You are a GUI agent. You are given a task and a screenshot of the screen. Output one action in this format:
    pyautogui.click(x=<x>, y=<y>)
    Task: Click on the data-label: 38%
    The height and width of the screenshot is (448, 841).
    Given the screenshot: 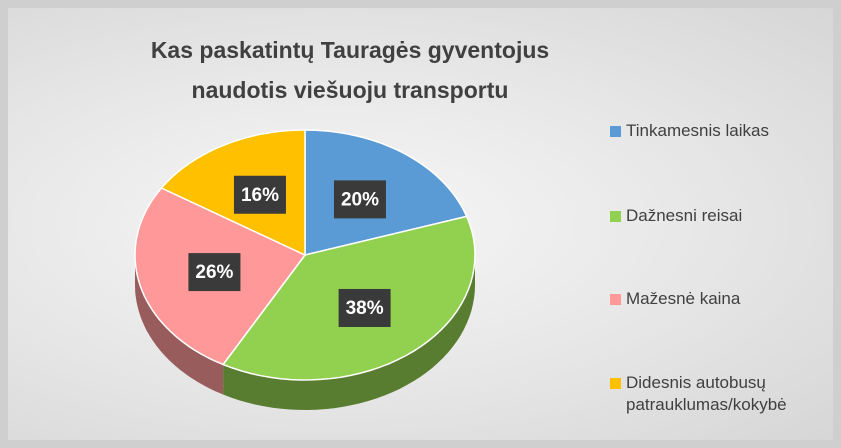 What is the action you would take?
    pyautogui.click(x=365, y=308)
    